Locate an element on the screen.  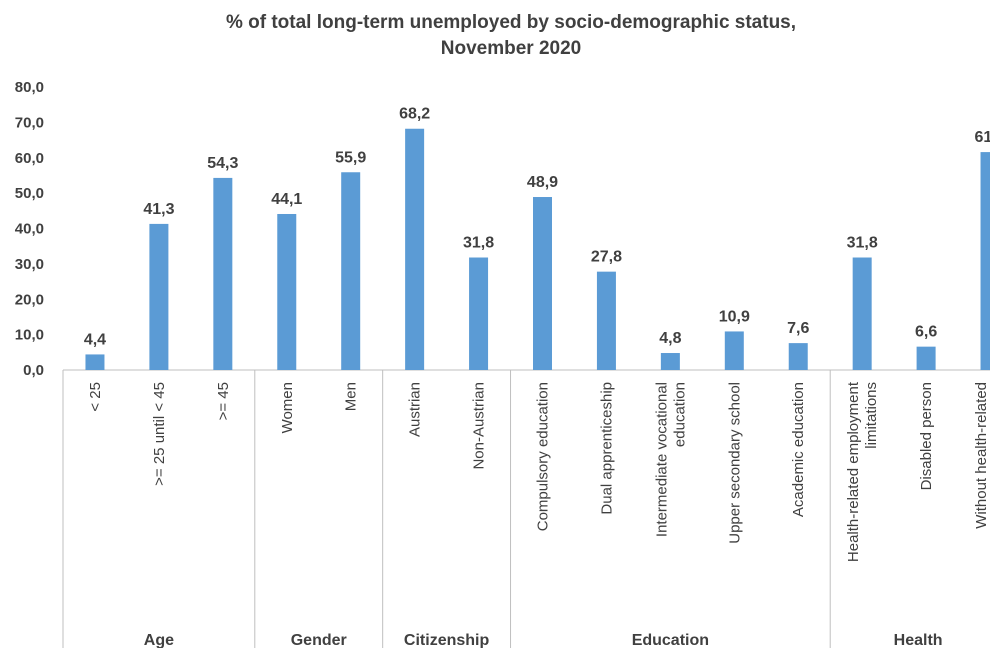
category-label: Health-related employment limitations is located at coordinates (862, 471).